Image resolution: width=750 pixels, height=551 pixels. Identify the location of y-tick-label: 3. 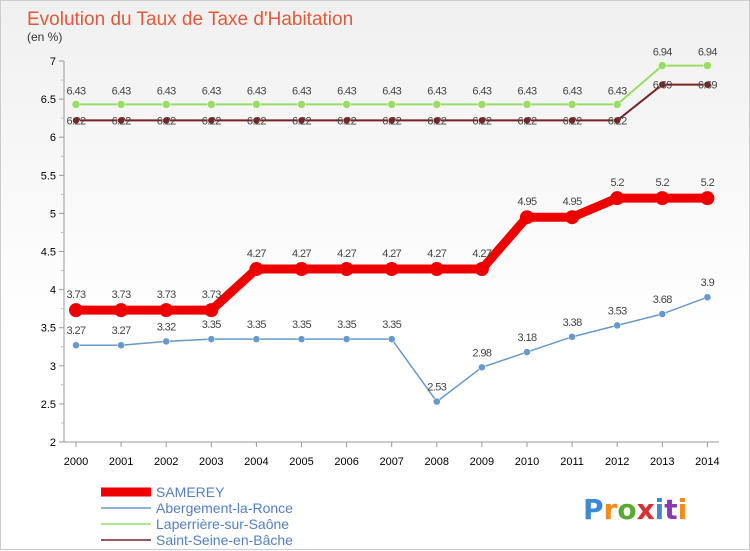
(53, 367).